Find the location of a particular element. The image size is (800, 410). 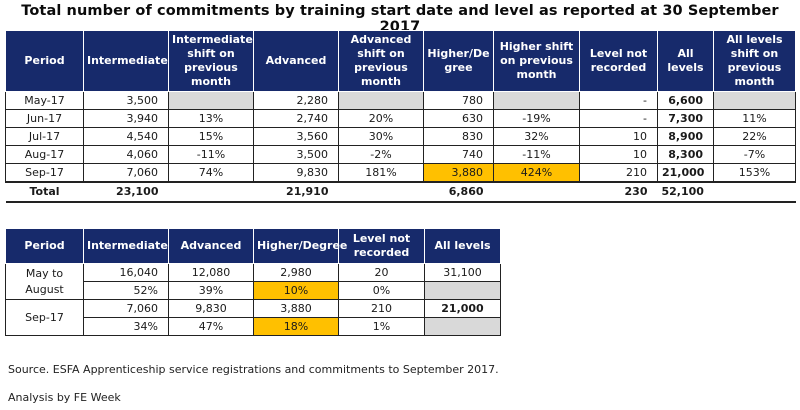

table-cell: 11% is located at coordinates (754, 118).